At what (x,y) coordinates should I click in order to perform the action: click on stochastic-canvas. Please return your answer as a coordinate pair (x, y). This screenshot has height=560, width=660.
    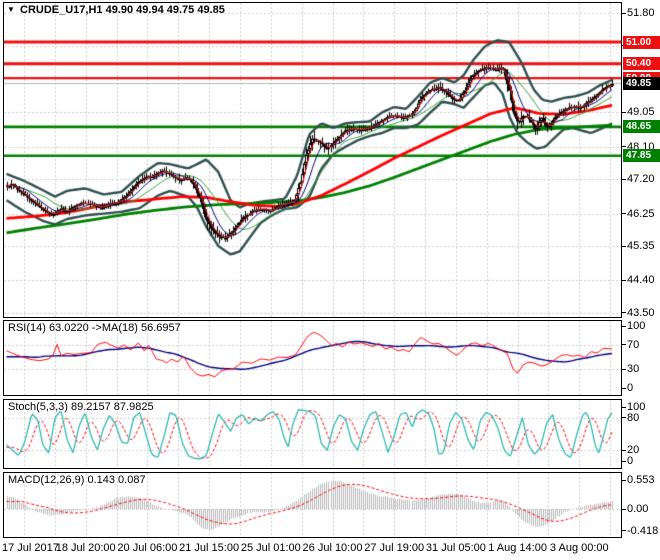
    Looking at the image, I should click on (312, 434).